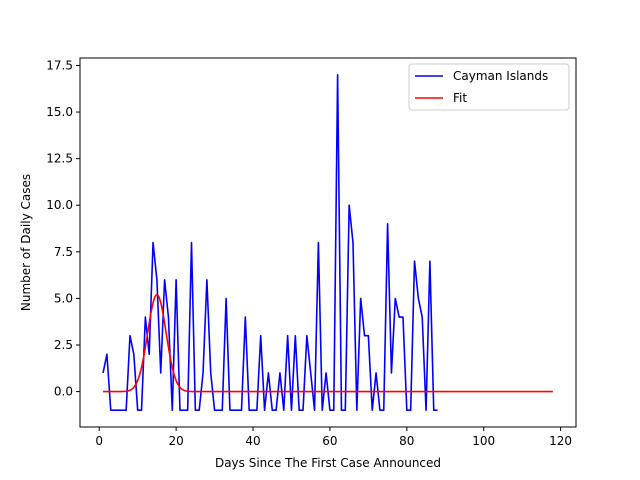 The width and height of the screenshot is (640, 480). Describe the element at coordinates (483, 441) in the screenshot. I see `x-tick-label: 100` at that location.